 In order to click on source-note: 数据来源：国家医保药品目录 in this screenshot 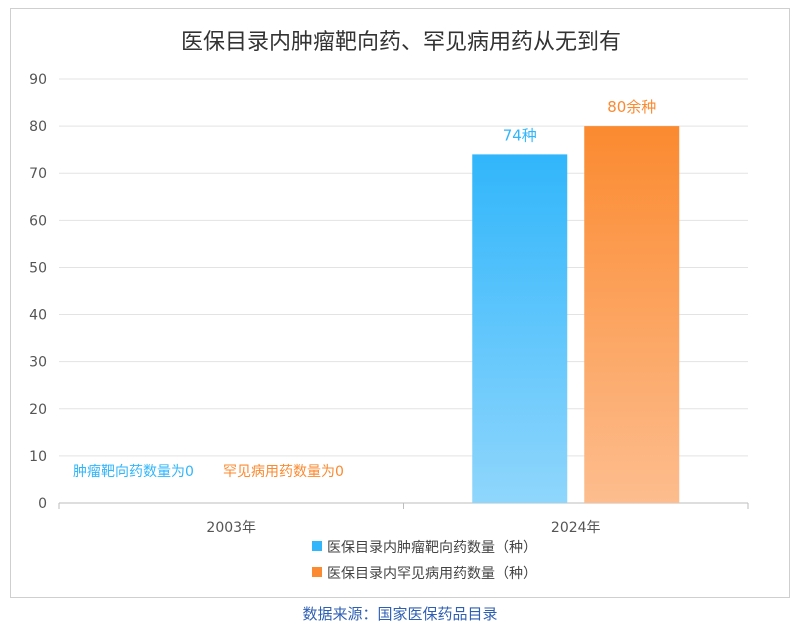, I will do `click(400, 614)`.